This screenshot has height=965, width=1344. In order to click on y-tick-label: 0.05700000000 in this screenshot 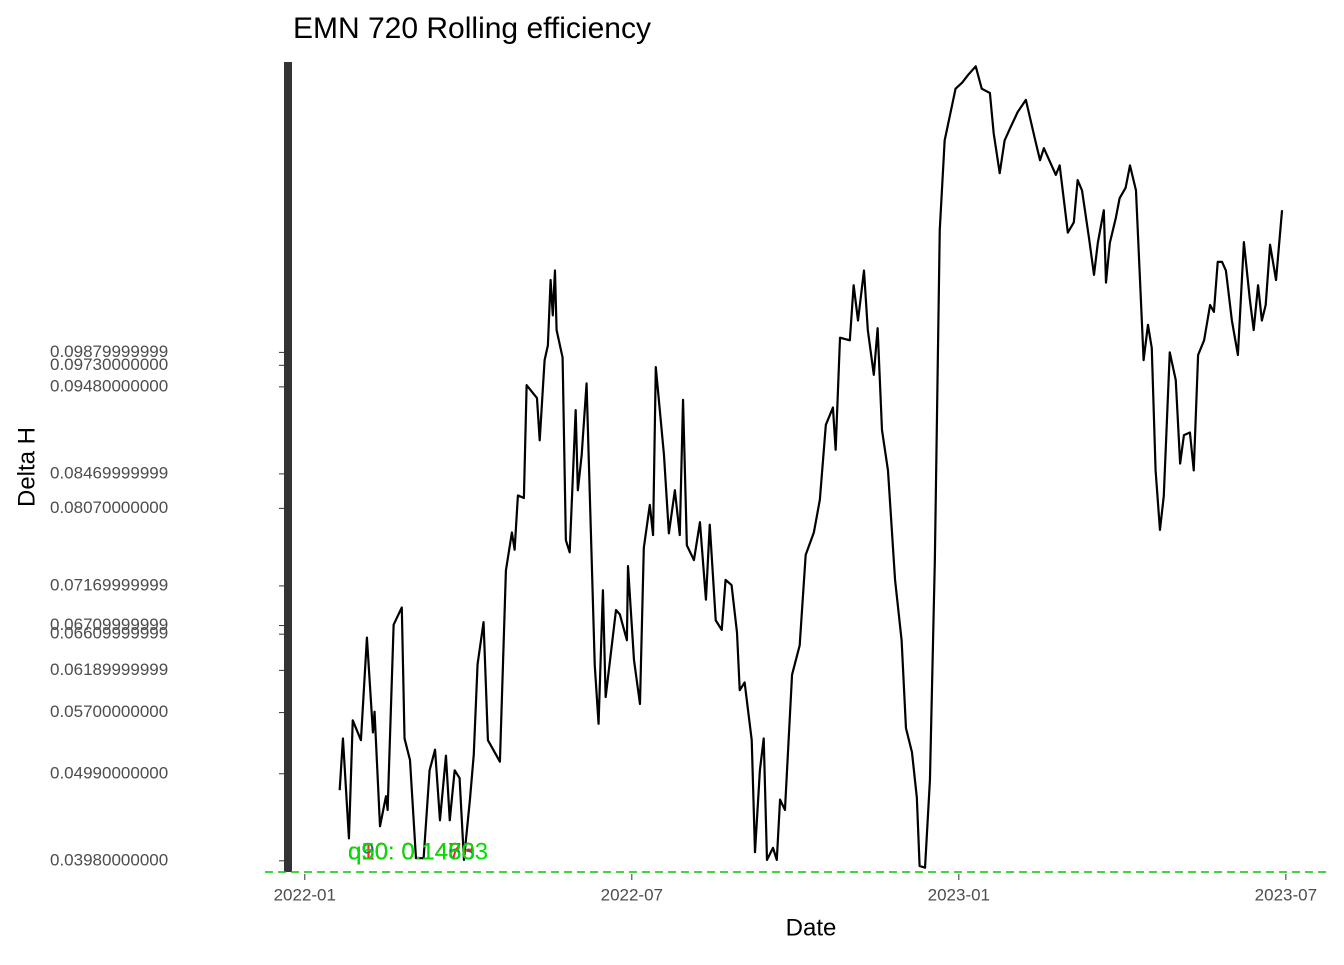, I will do `click(109, 711)`.